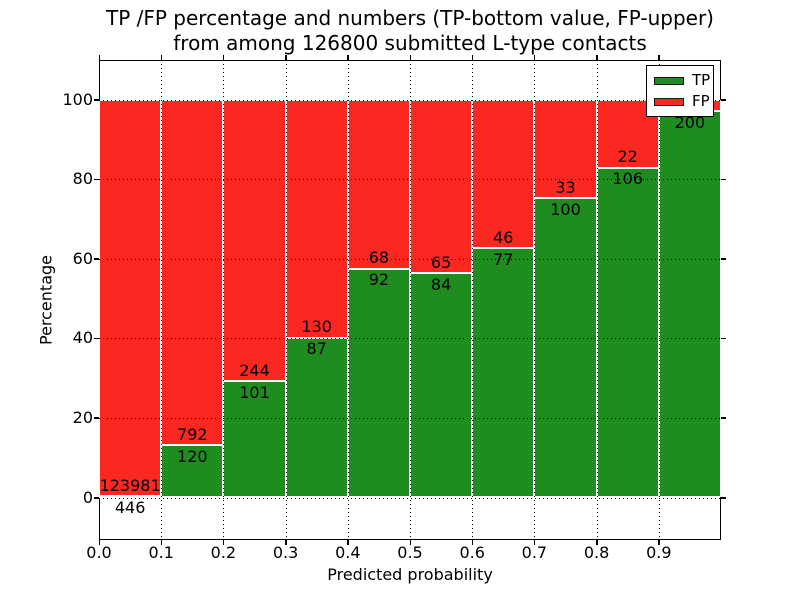 The height and width of the screenshot is (600, 800). I want to click on tp-count-label: 101, so click(254, 392).